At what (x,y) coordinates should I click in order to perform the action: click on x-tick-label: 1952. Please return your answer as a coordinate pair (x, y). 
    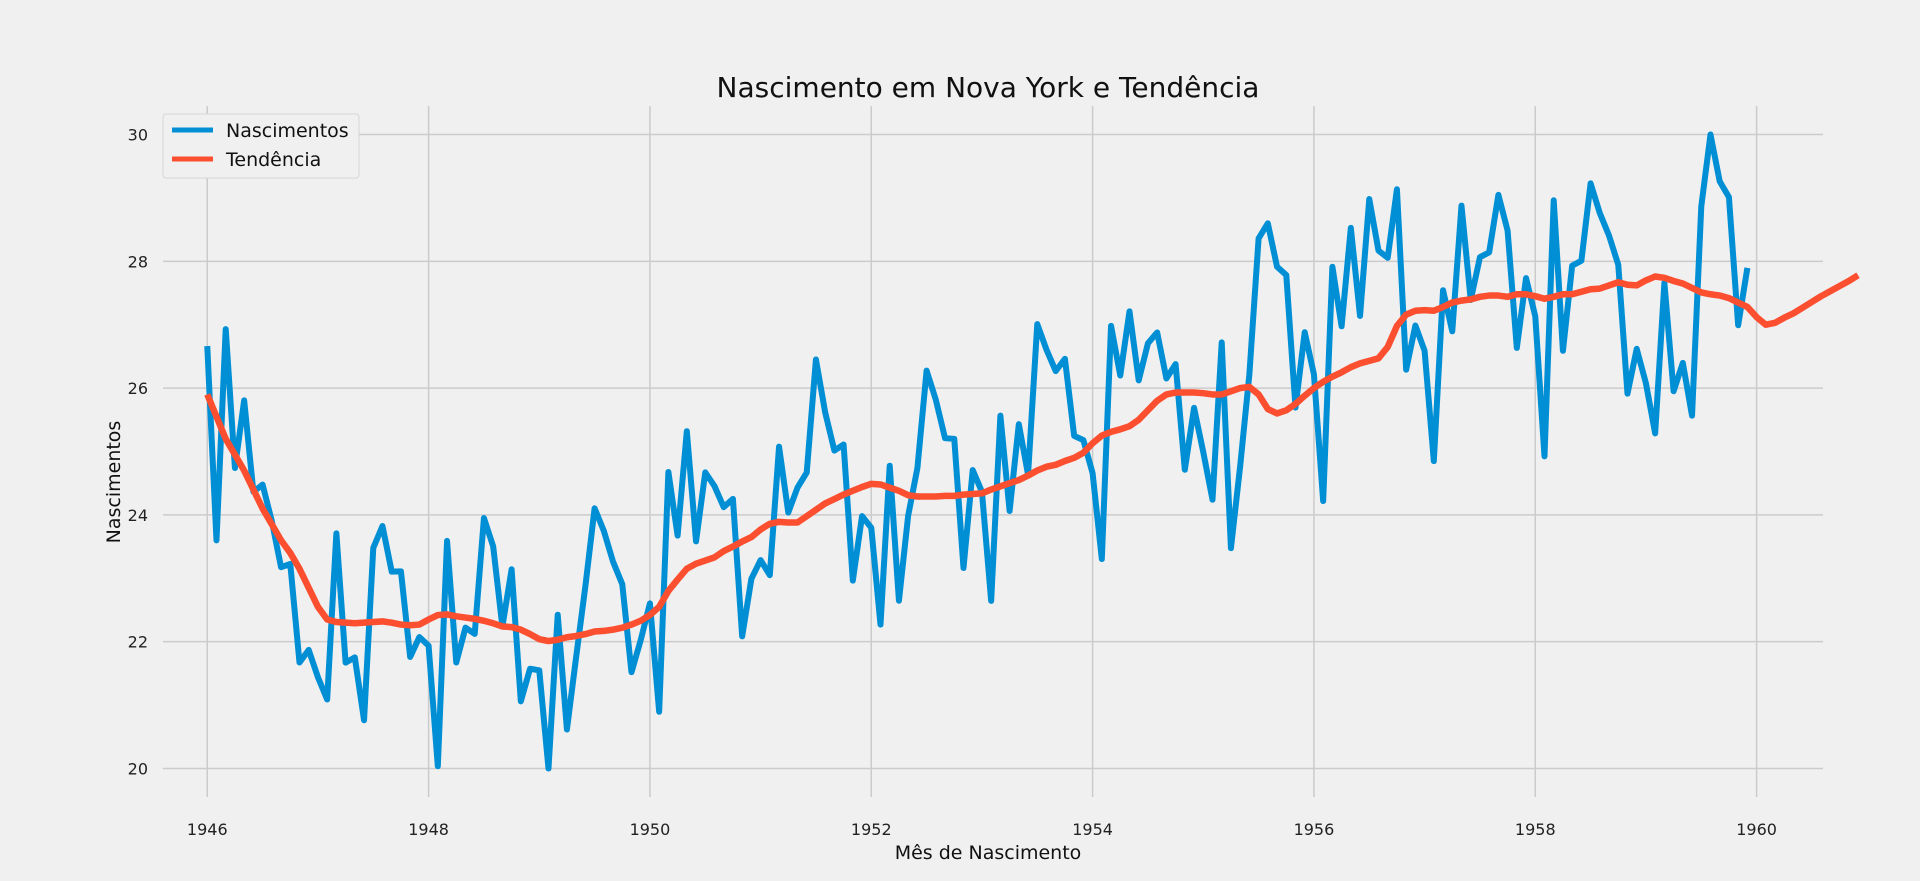
    Looking at the image, I should click on (871, 829).